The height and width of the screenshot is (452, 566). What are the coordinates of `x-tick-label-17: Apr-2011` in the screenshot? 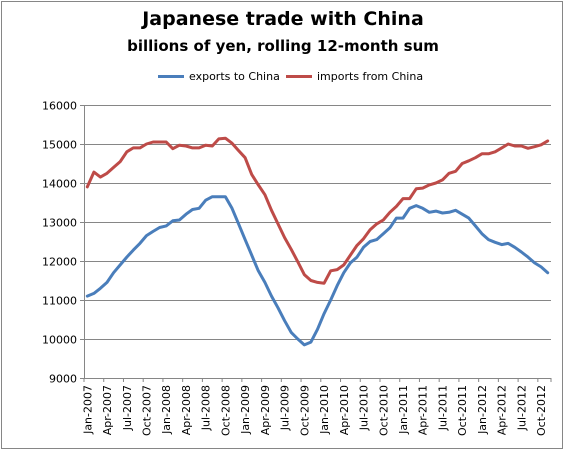 It's located at (423, 410).